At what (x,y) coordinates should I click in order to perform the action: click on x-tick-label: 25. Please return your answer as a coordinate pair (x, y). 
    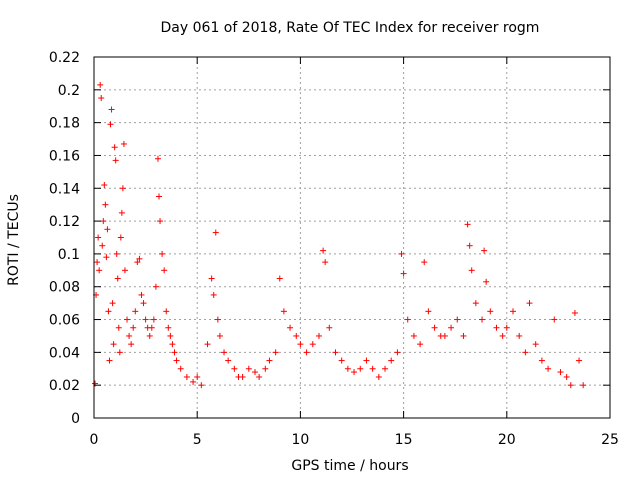
    Looking at the image, I should click on (610, 440).